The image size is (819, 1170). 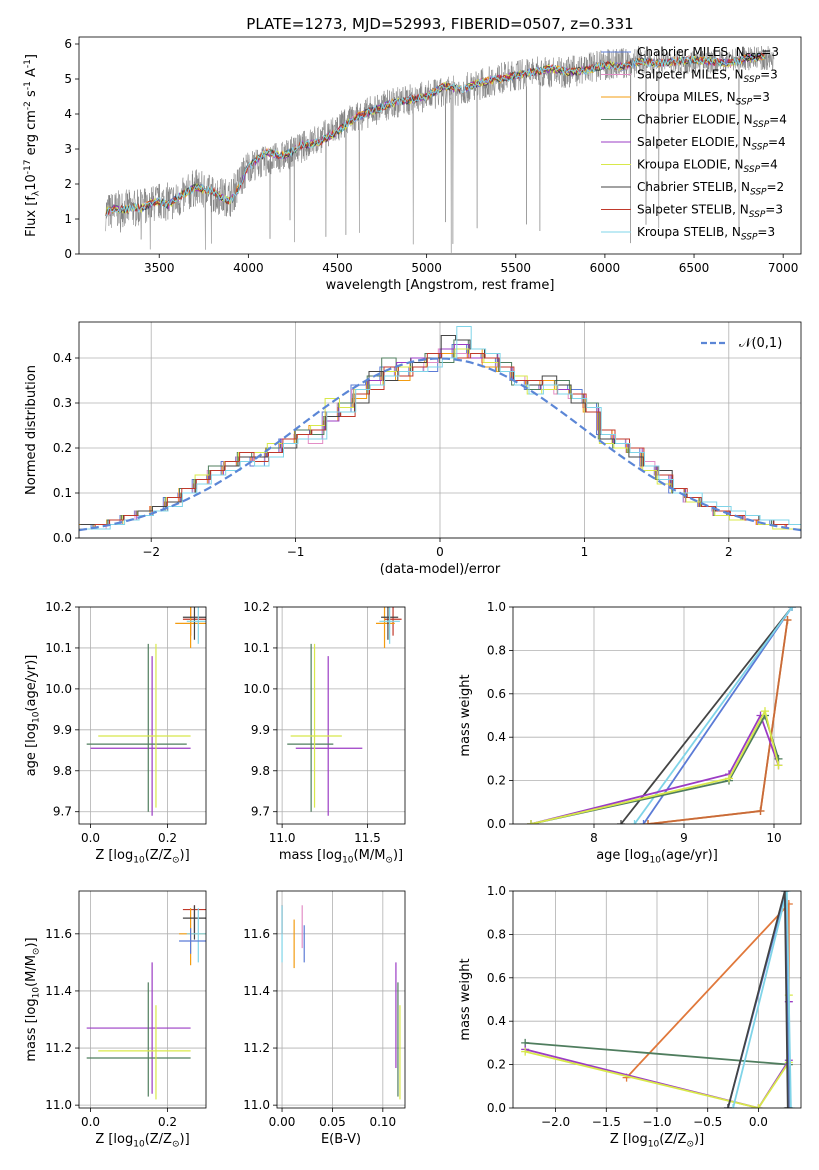 What do you see at coordinates (32, 145) in the screenshot?
I see `y-axis-label: Flux [fλ​10-17​ erg cm-2​ s-1​ A-1​]` at bounding box center [32, 145].